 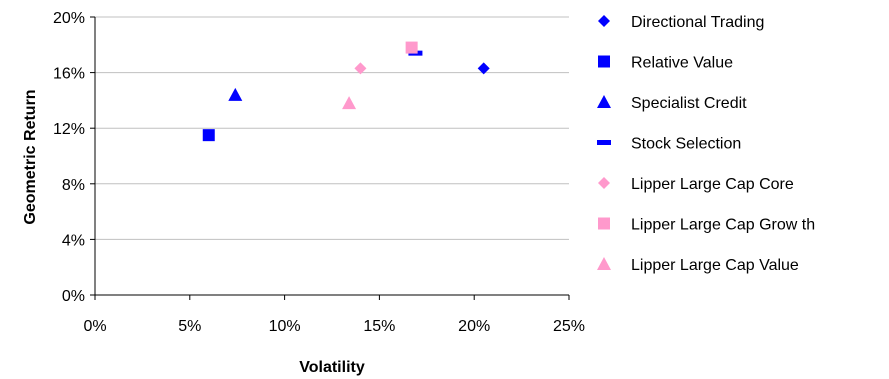 I want to click on x-tick-label: 20%, so click(x=474, y=326).